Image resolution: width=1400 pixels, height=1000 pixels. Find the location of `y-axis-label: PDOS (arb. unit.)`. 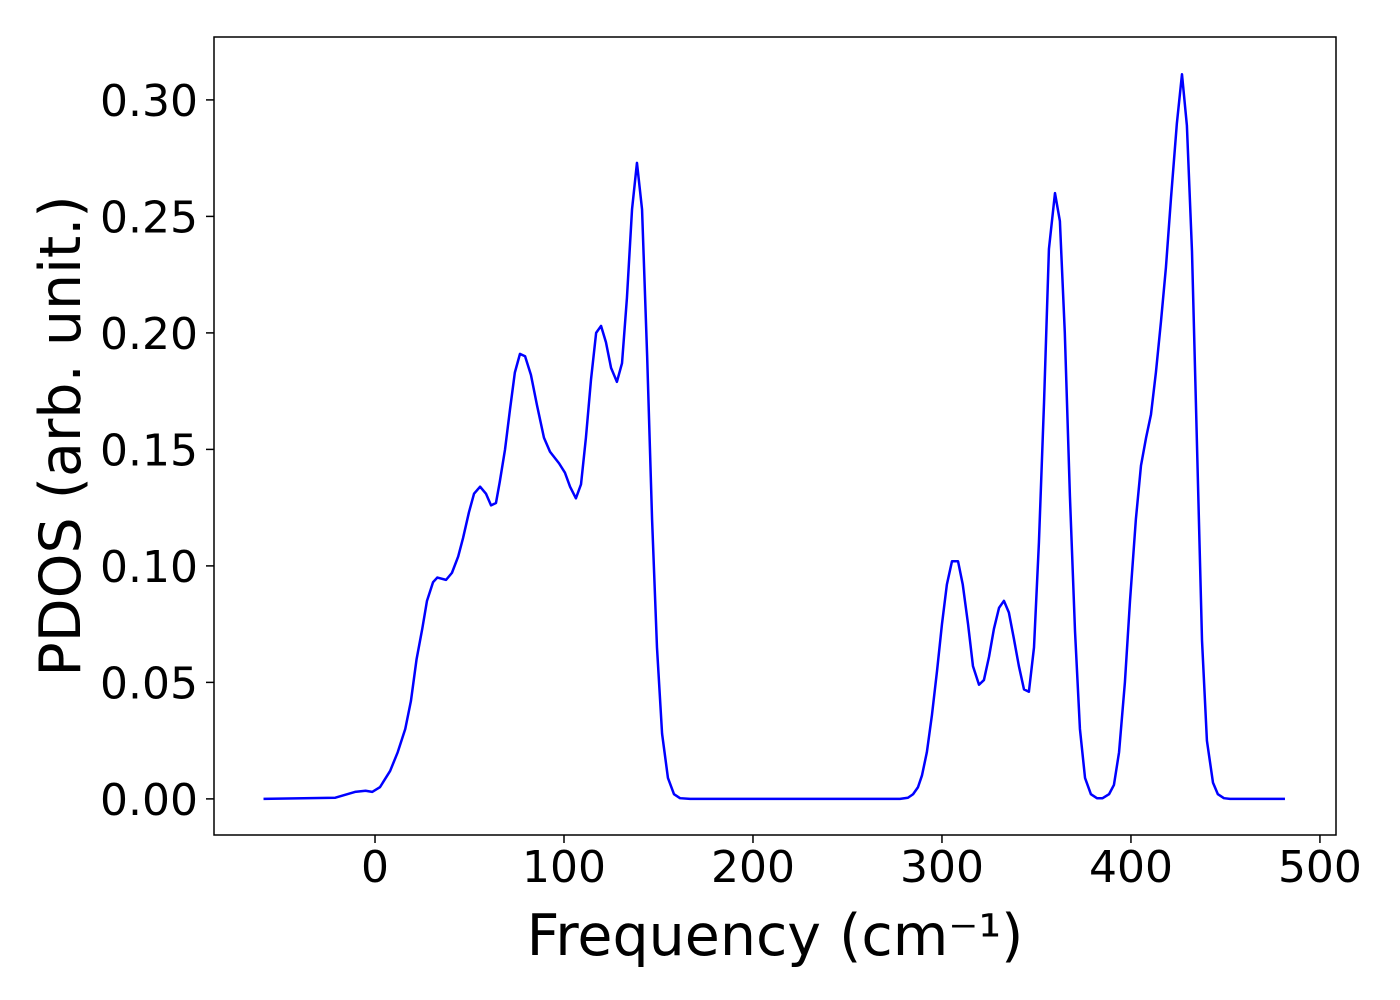

y-axis-label: PDOS (arb. unit.) is located at coordinates (61, 435).